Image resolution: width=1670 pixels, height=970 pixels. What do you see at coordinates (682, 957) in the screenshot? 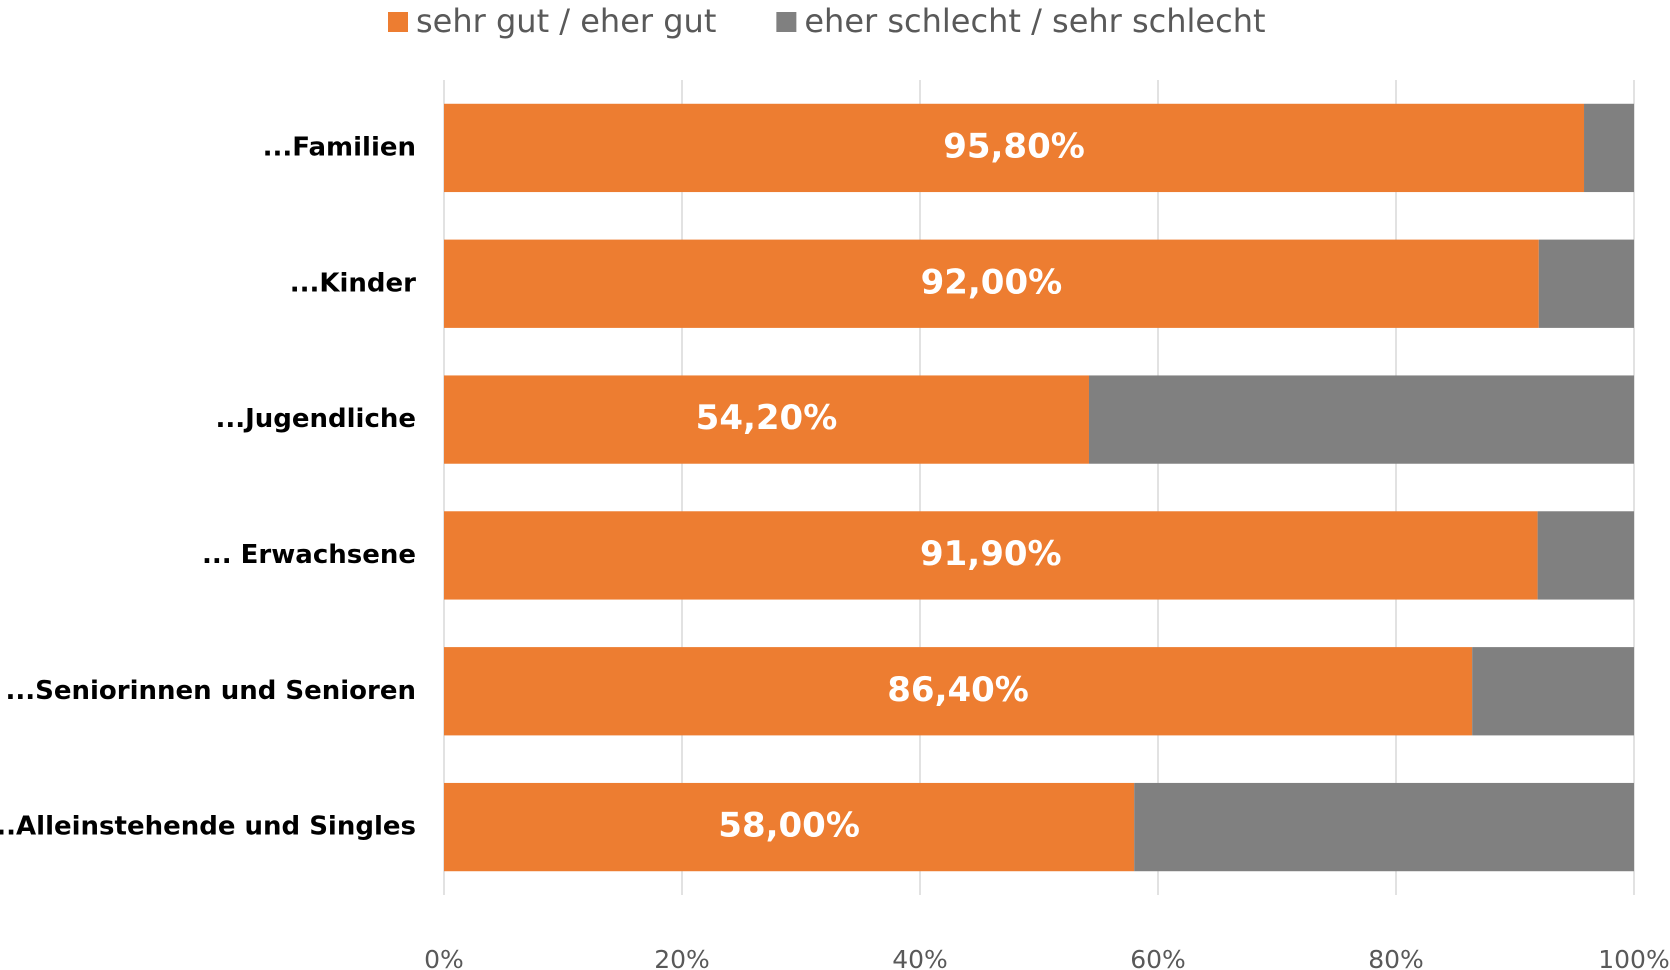
I see `x-tick-label: 20%` at bounding box center [682, 957].